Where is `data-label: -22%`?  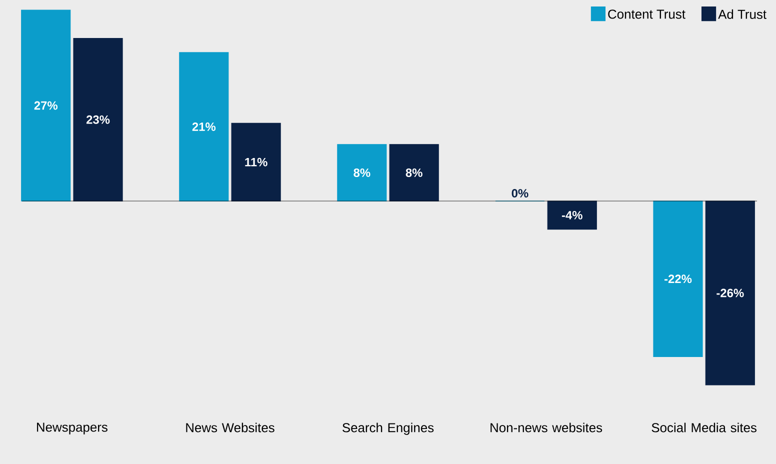 data-label: -22% is located at coordinates (678, 279).